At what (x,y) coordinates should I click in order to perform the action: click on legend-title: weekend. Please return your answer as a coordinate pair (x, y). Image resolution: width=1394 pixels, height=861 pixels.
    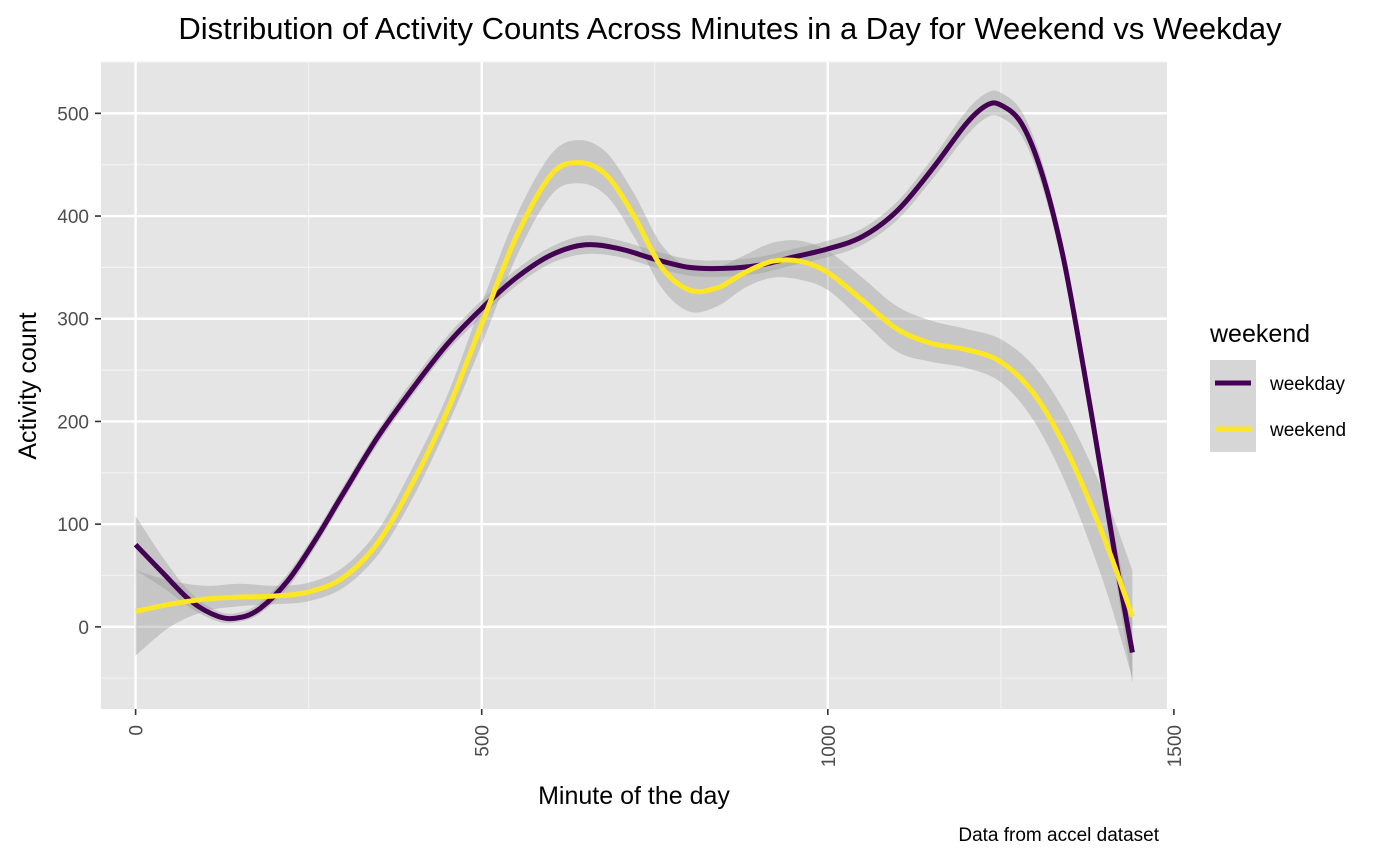
    Looking at the image, I should click on (1259, 334).